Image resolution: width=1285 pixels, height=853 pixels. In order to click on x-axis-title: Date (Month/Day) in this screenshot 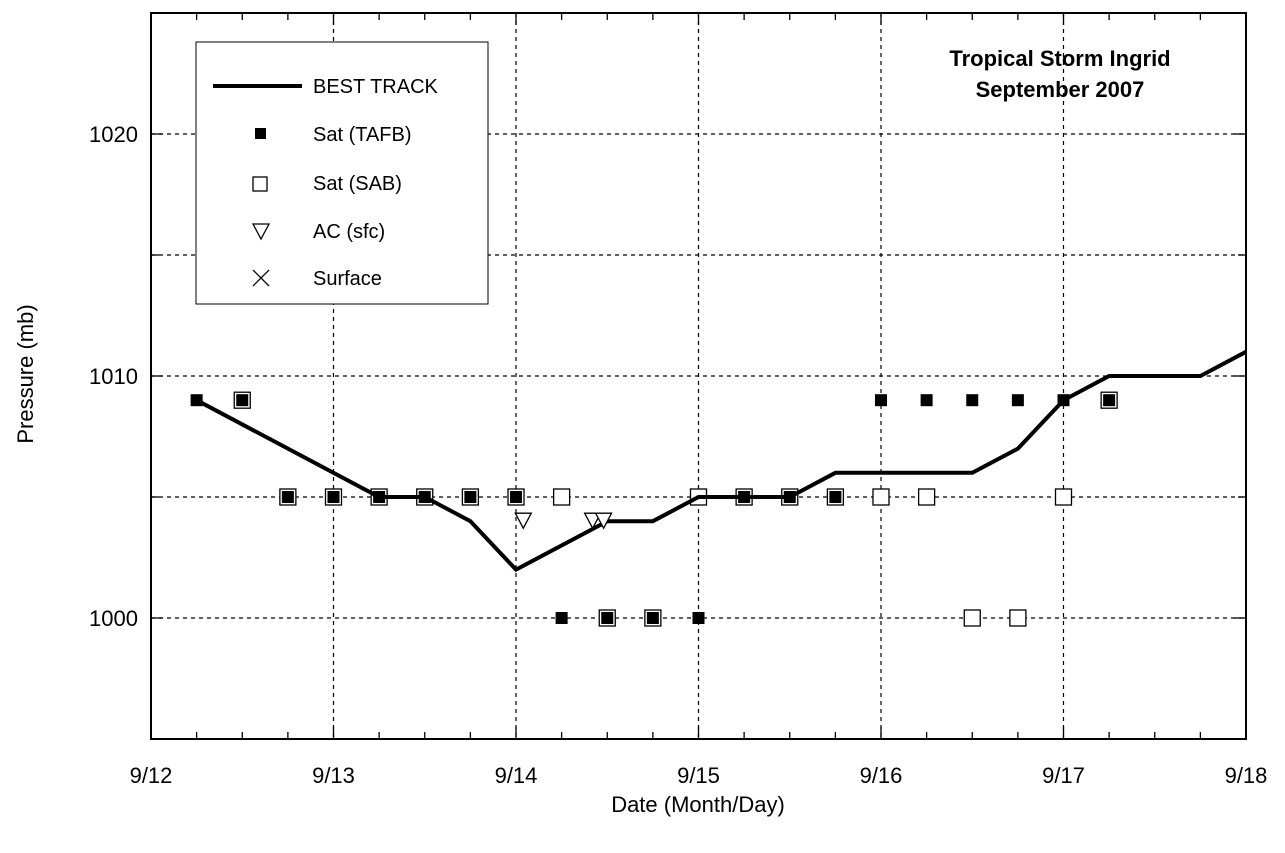, I will do `click(698, 804)`.